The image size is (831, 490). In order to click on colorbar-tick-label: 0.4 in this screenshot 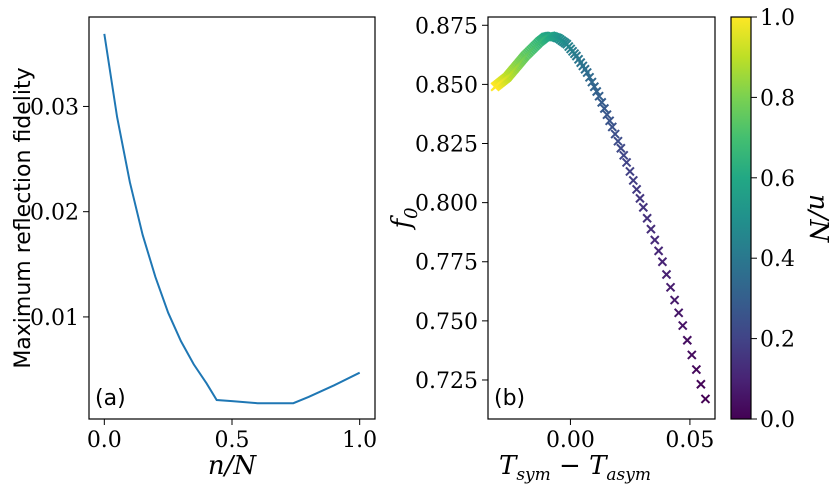, I will do `click(777, 259)`.